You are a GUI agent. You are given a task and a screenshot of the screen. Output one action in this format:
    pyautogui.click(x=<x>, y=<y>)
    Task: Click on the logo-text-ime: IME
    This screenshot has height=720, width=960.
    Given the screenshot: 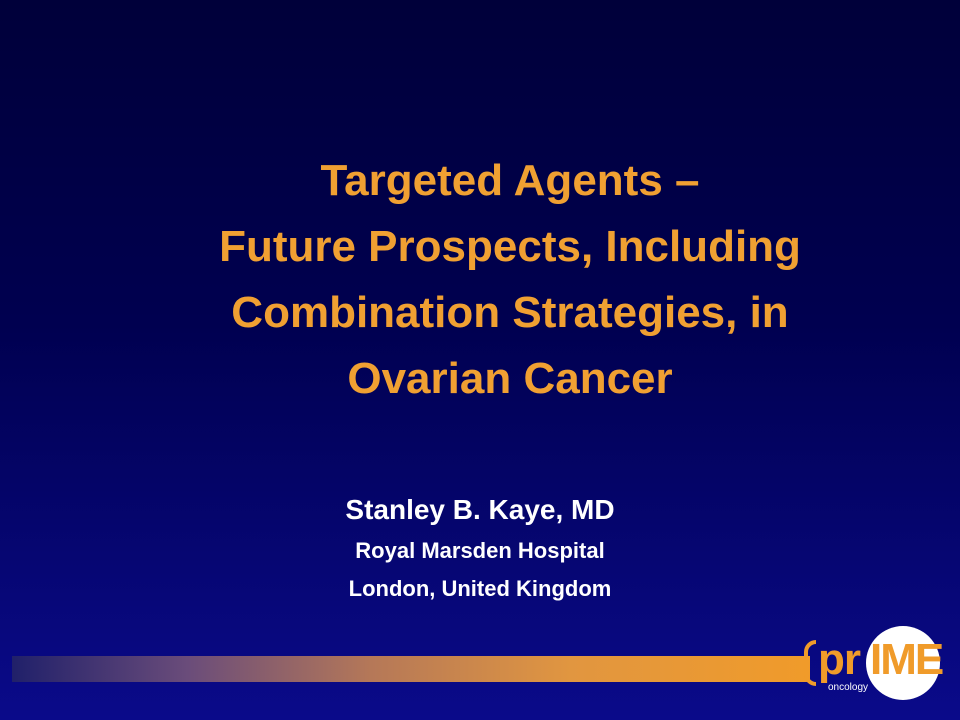 What is the action you would take?
    pyautogui.click(x=907, y=659)
    